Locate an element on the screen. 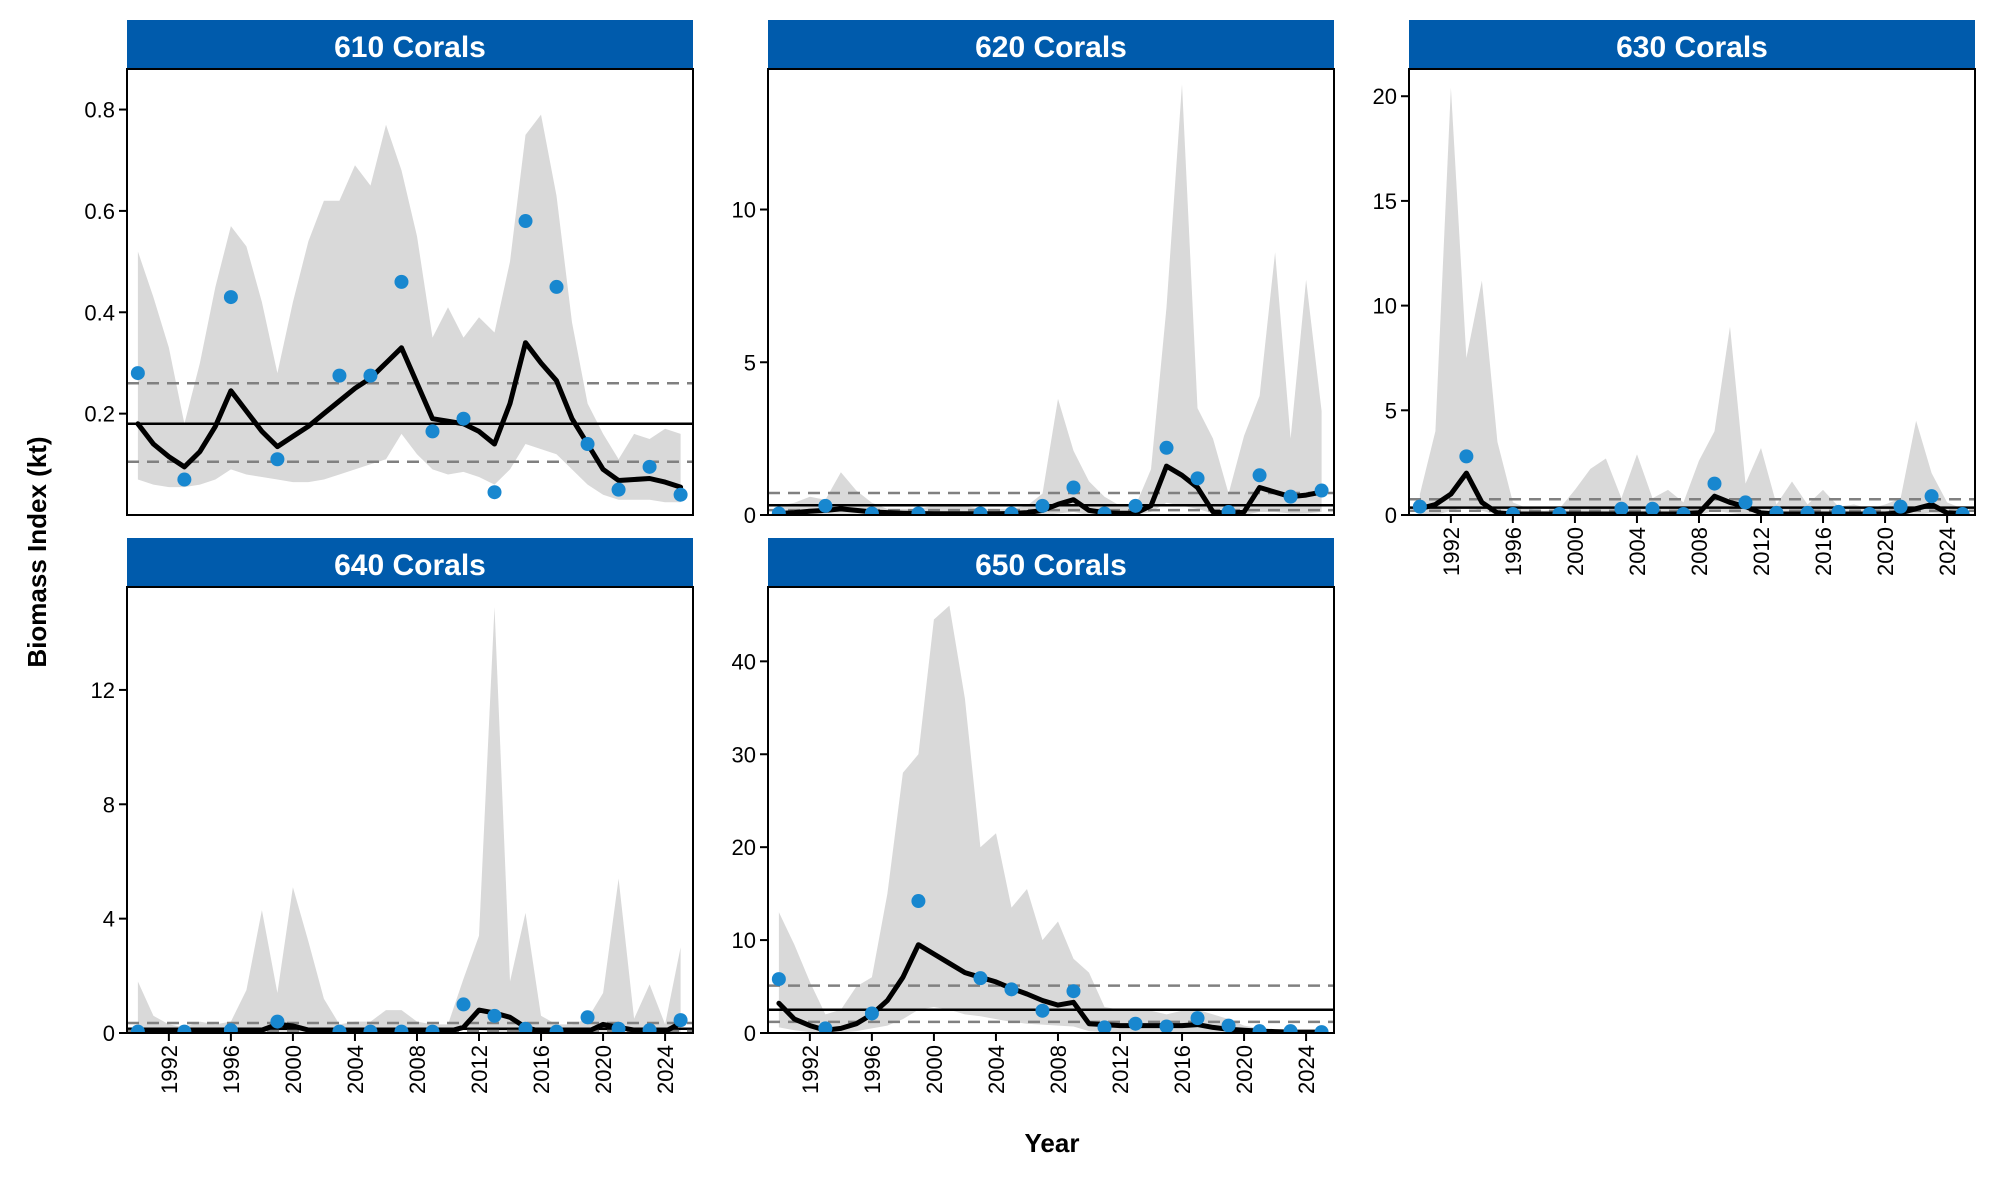 This screenshot has width=1996, height=1181. x-tick-label: 2020 is located at coordinates (1885, 551).